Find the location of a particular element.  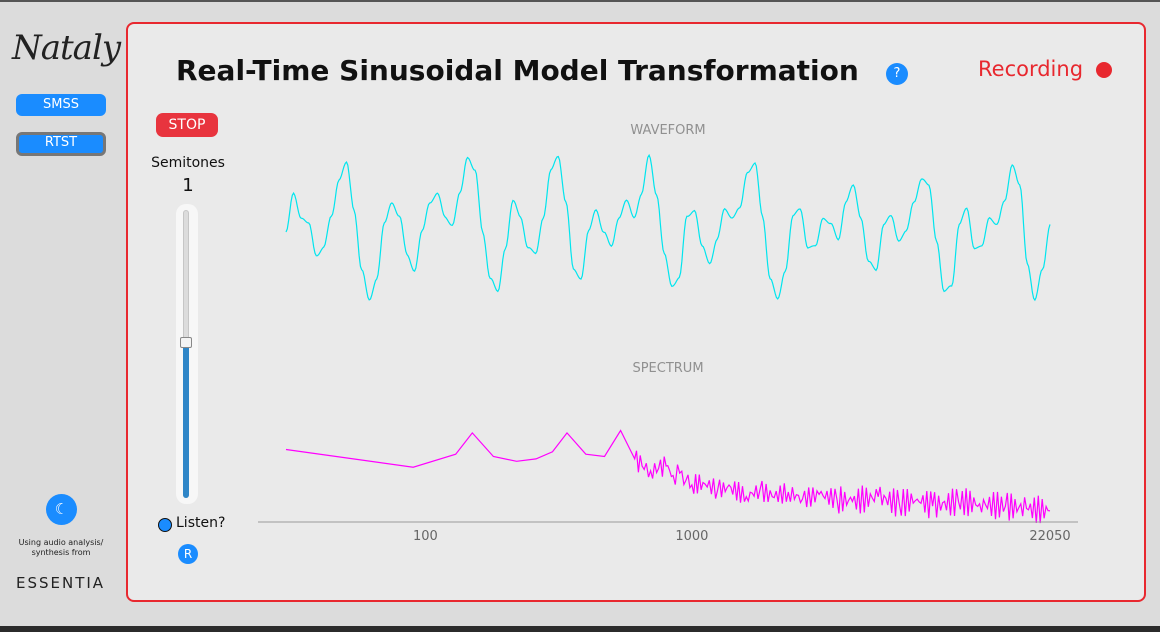

listen-label: Listen? is located at coordinates (201, 523).